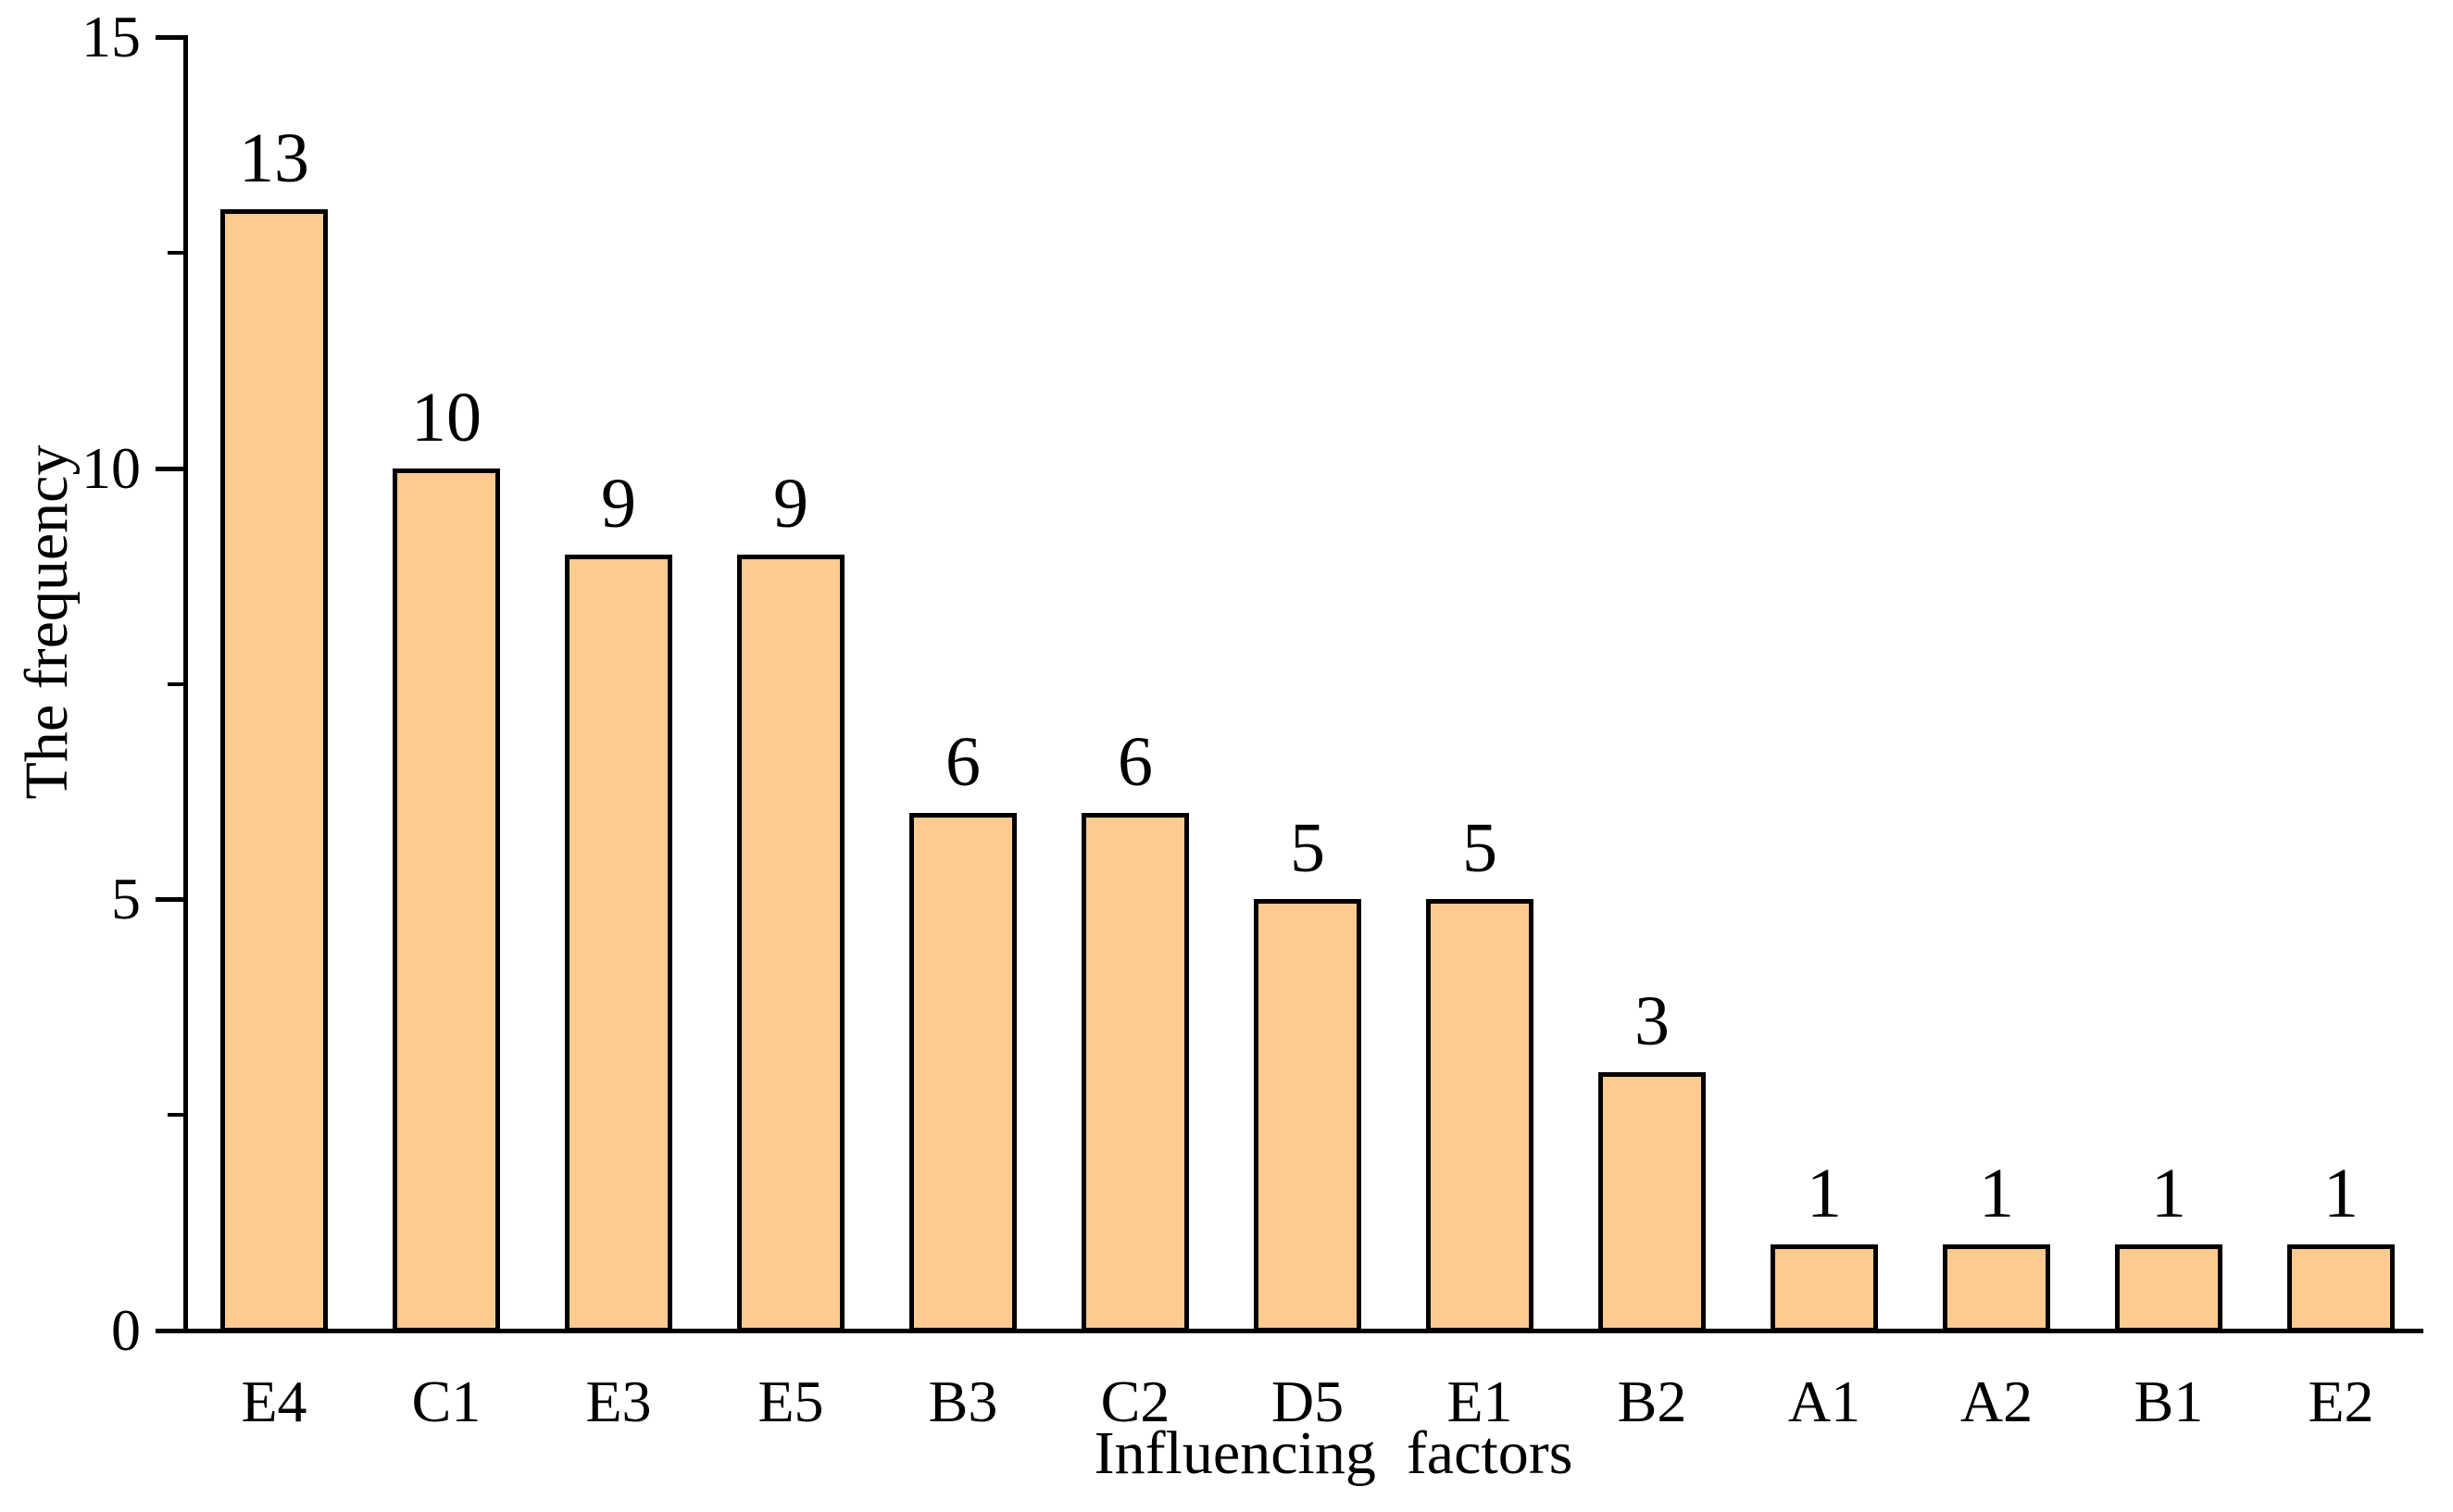 Image resolution: width=2453 pixels, height=1512 pixels. I want to click on x-axis-title: Influencing factors, so click(1334, 1453).